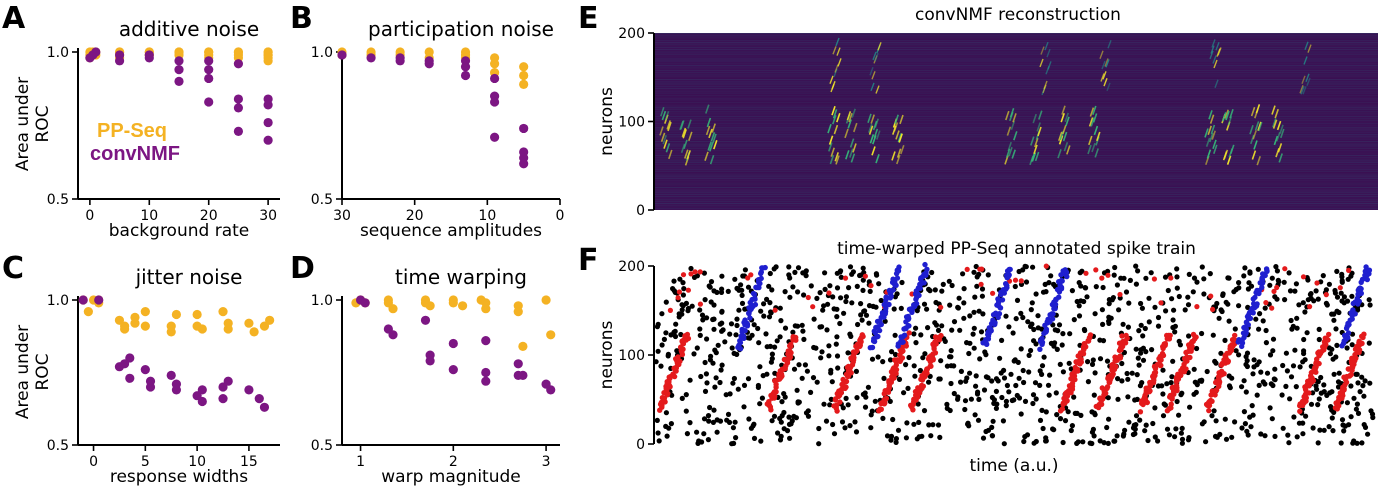 The height and width of the screenshot is (490, 1380). Describe the element at coordinates (268, 216) in the screenshot. I see `x-tick-label: 30` at that location.